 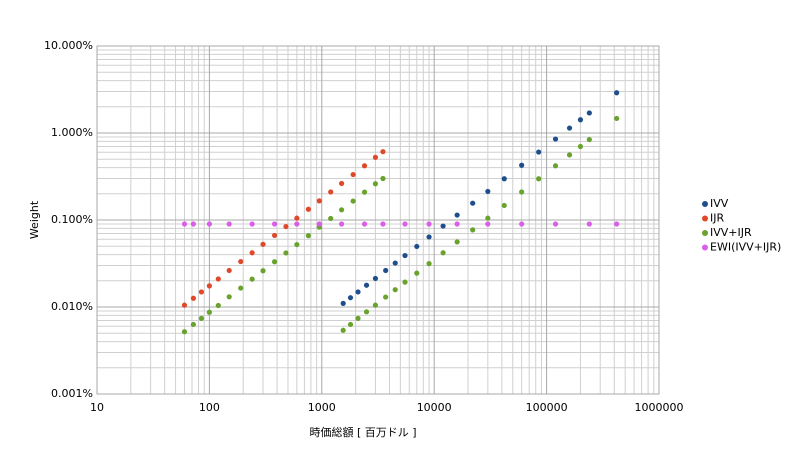 What do you see at coordinates (72, 393) in the screenshot?
I see `y-tick-label: 0.001%` at bounding box center [72, 393].